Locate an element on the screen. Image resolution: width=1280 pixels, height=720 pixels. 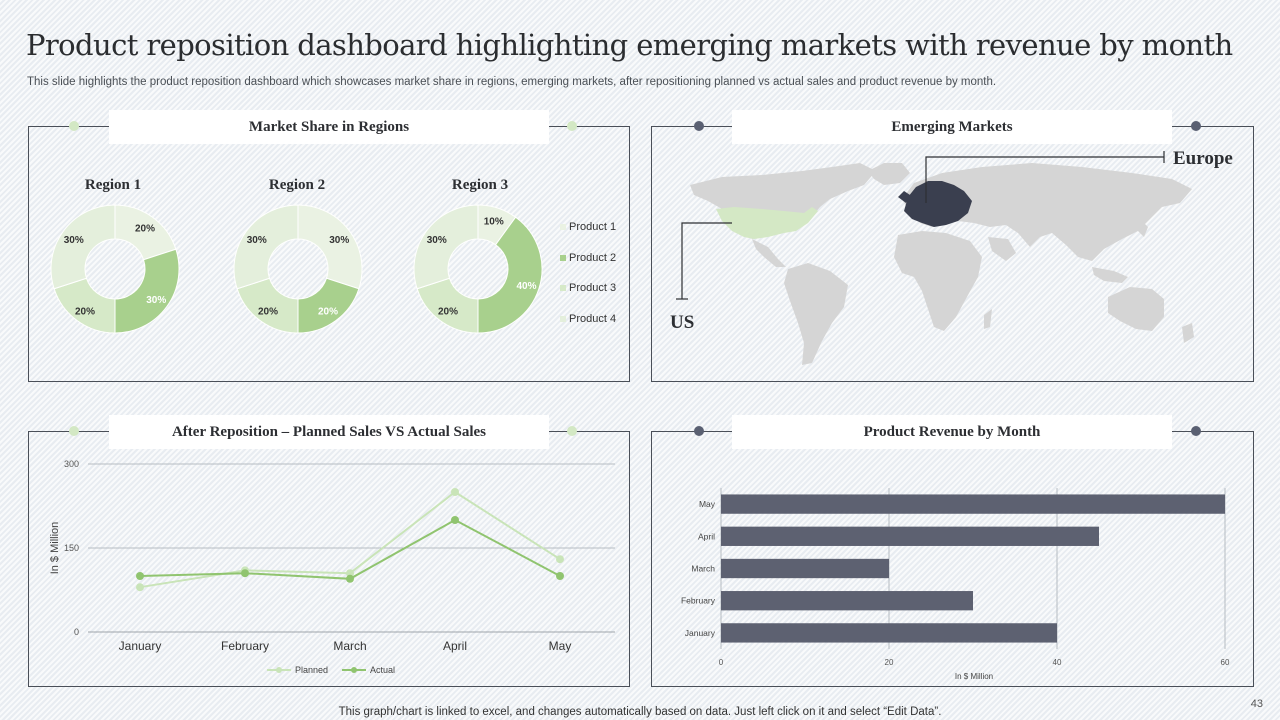
x-tick-label: February is located at coordinates (245, 646).